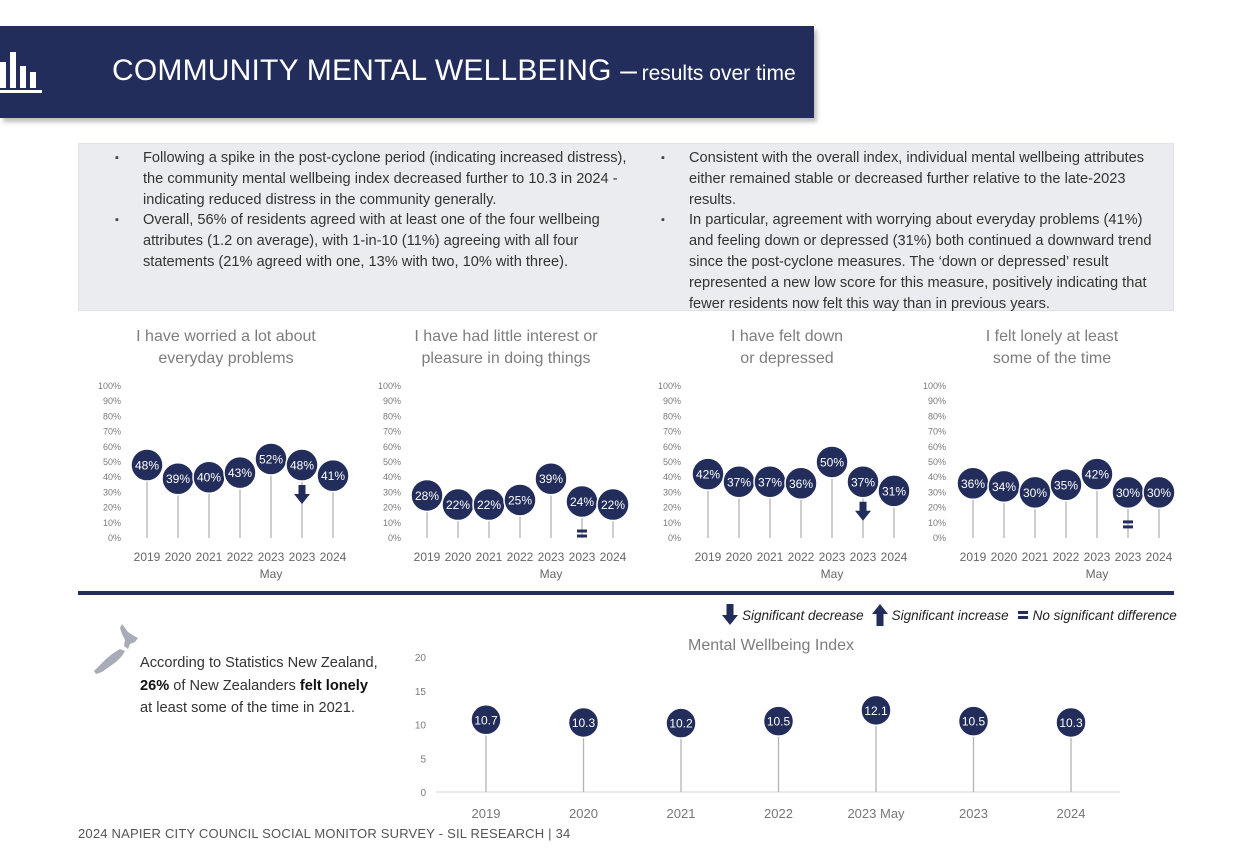 This screenshot has width=1250, height=863. What do you see at coordinates (803, 615) in the screenshot?
I see `legend-decrease-label: Significant decrease` at bounding box center [803, 615].